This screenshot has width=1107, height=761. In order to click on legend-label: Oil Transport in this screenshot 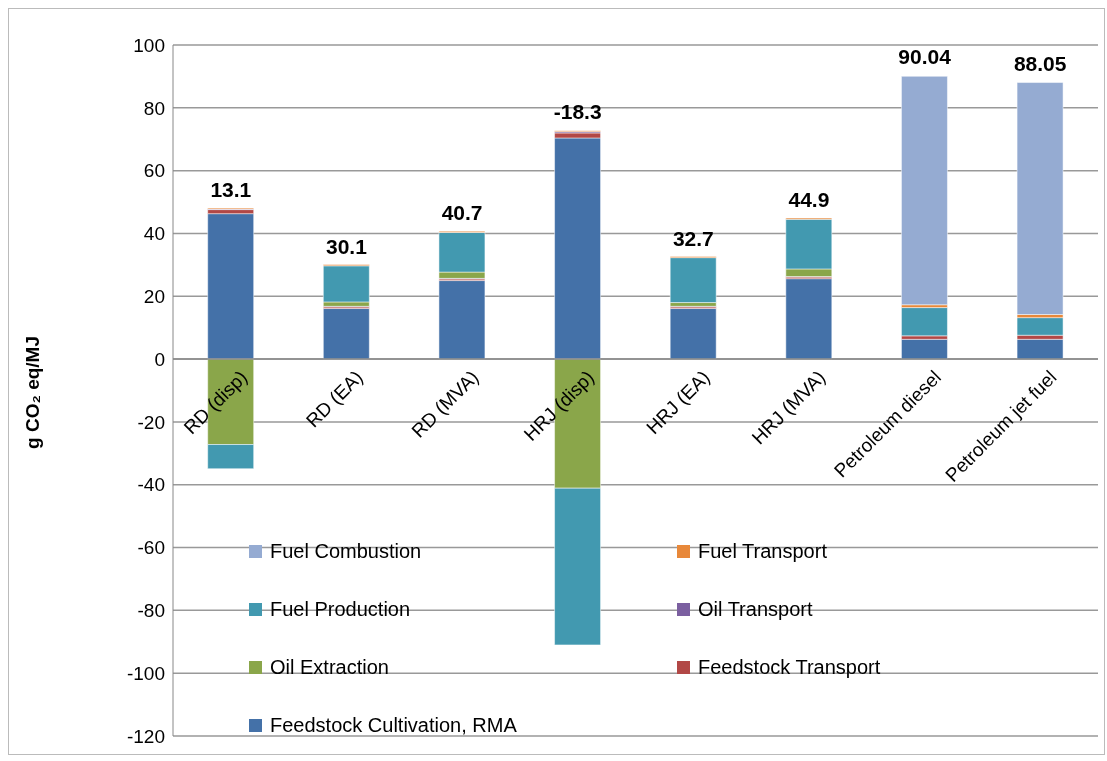, I will do `click(755, 609)`.